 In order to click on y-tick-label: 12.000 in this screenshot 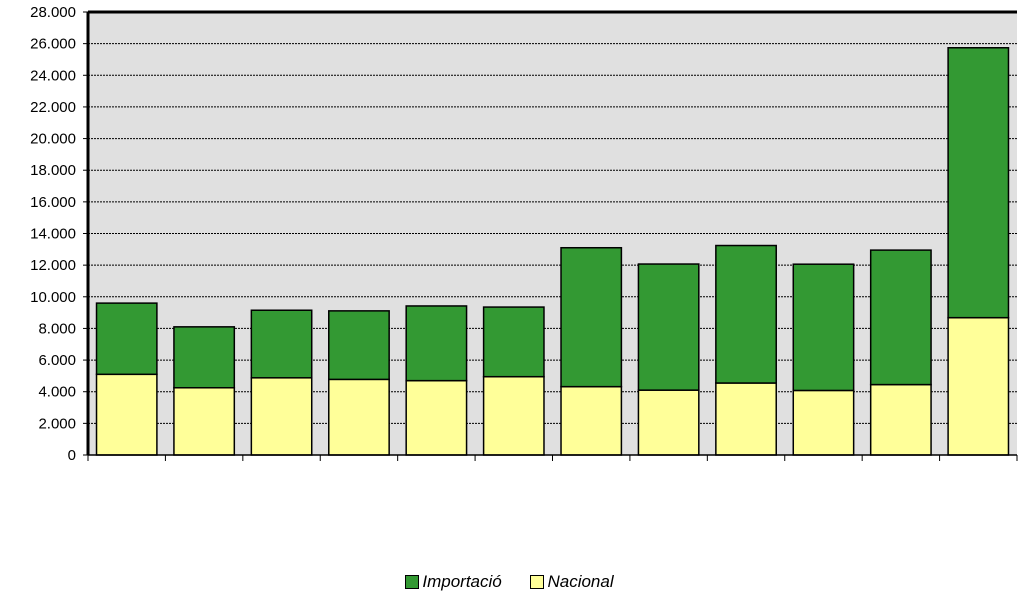, I will do `click(53, 265)`.